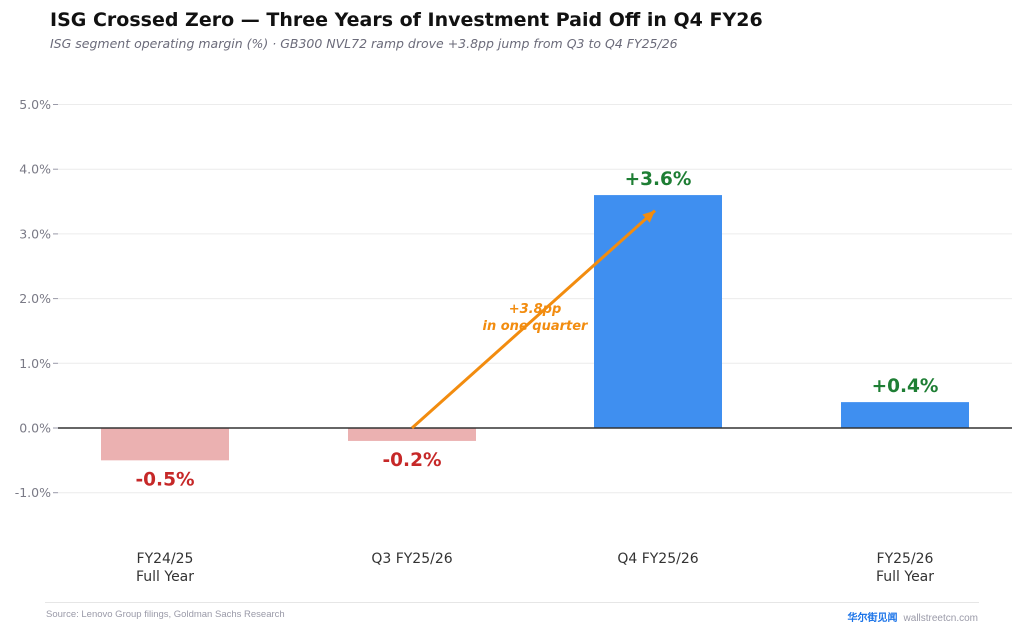 Image resolution: width=1024 pixels, height=631 pixels. I want to click on y-tick-label: 3.0%, so click(35, 233).